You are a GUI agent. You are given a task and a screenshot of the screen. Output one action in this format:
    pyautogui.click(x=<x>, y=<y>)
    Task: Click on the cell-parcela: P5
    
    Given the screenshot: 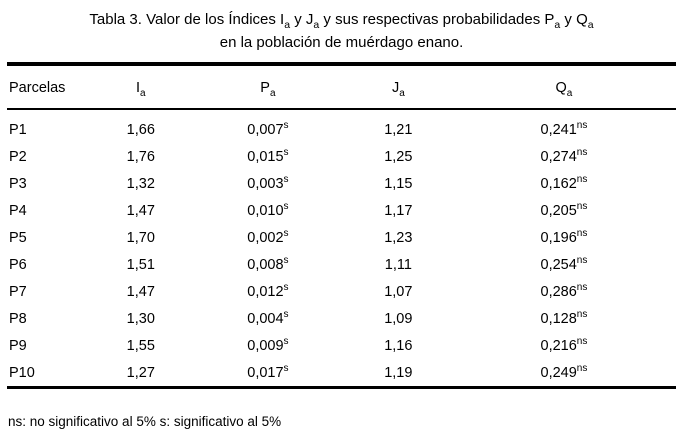 What is the action you would take?
    pyautogui.click(x=18, y=237)
    